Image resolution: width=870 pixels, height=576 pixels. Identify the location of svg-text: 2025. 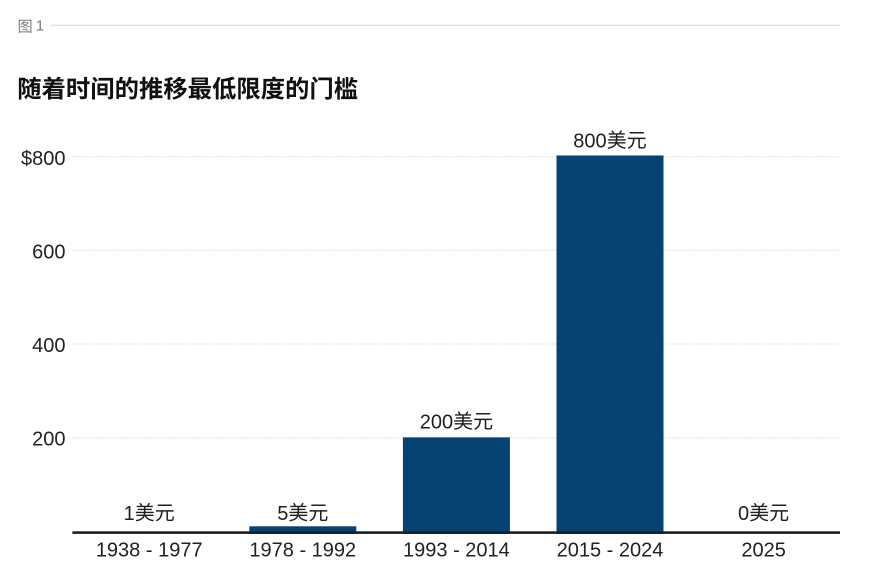
(763, 550).